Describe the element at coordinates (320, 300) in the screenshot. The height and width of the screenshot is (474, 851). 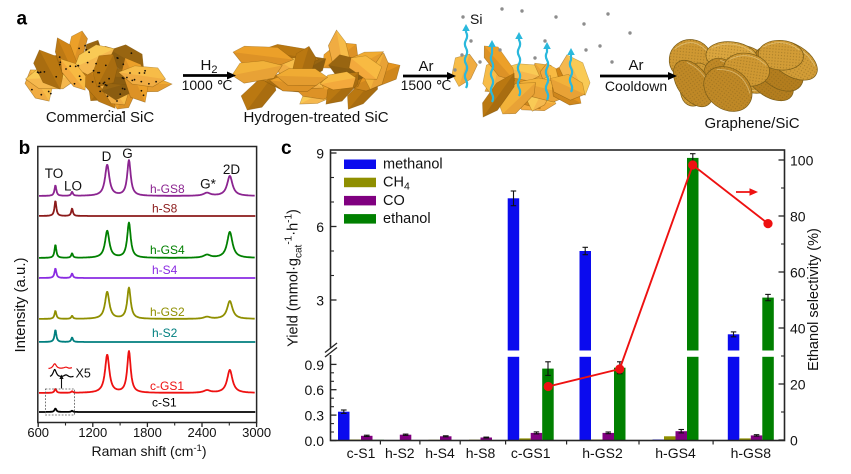
I see `svg-text: 3` at that location.